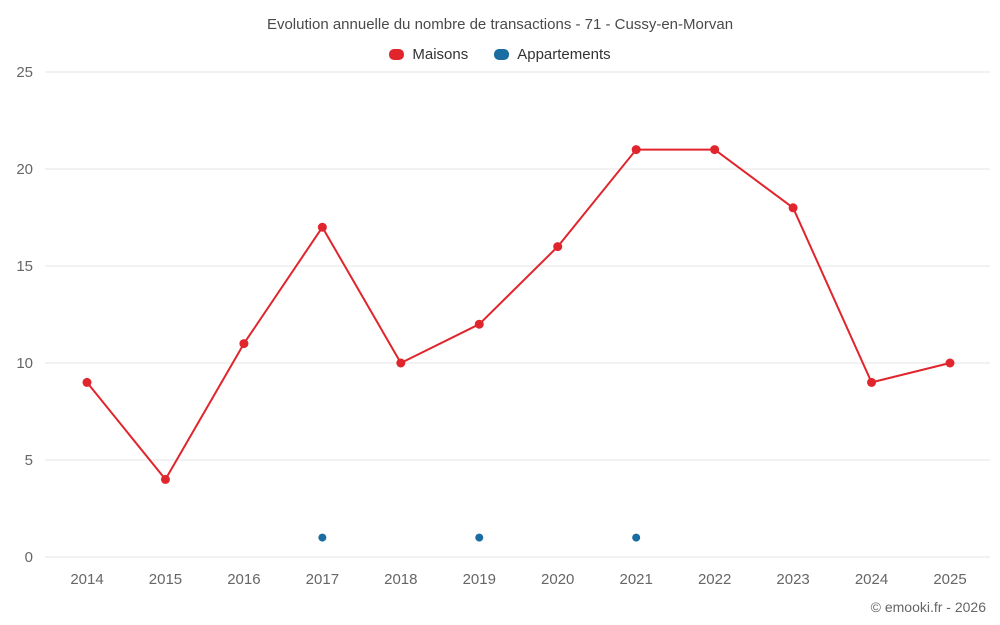 The width and height of the screenshot is (1000, 625). Describe the element at coordinates (243, 579) in the screenshot. I see `x-tick-label: 2016` at that location.